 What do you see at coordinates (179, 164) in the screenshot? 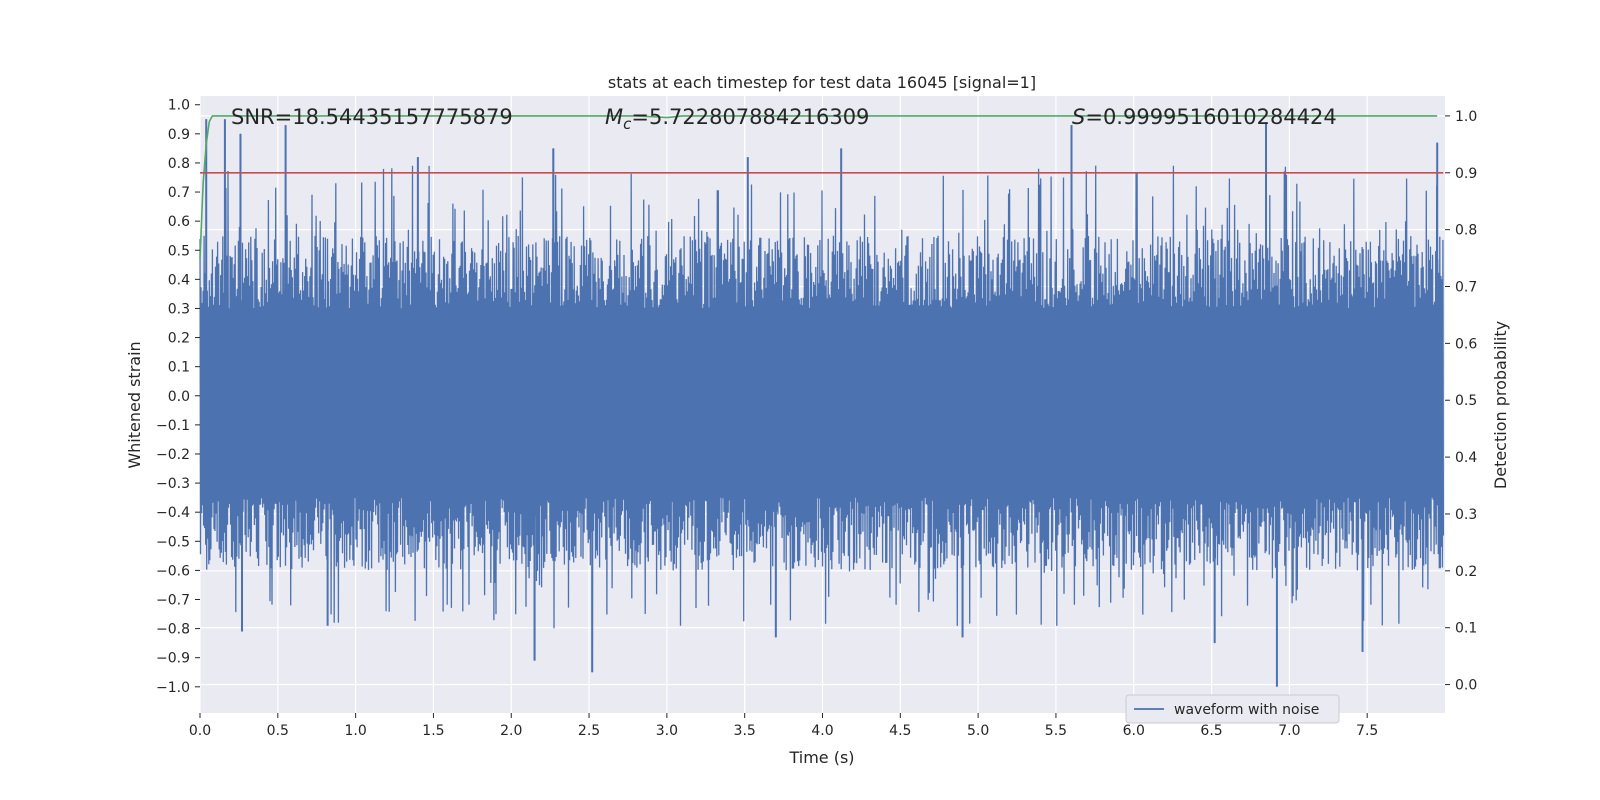
I see `y-tick-label: 0.8` at bounding box center [179, 164].